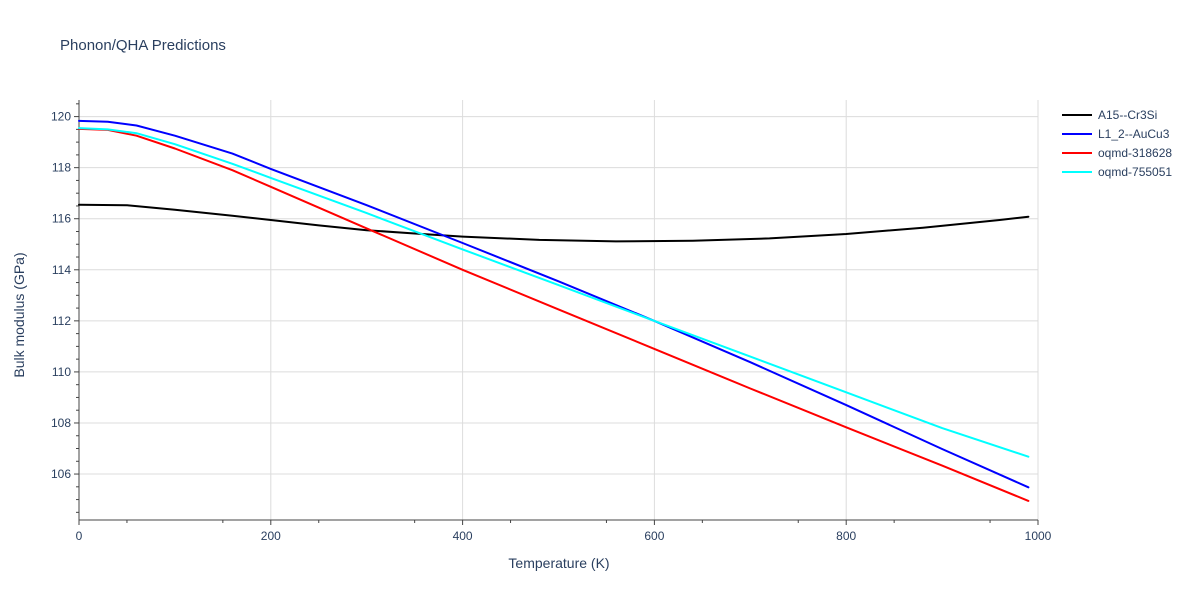 The height and width of the screenshot is (600, 1200). I want to click on legend-label: oqmd-755051, so click(1135, 172).